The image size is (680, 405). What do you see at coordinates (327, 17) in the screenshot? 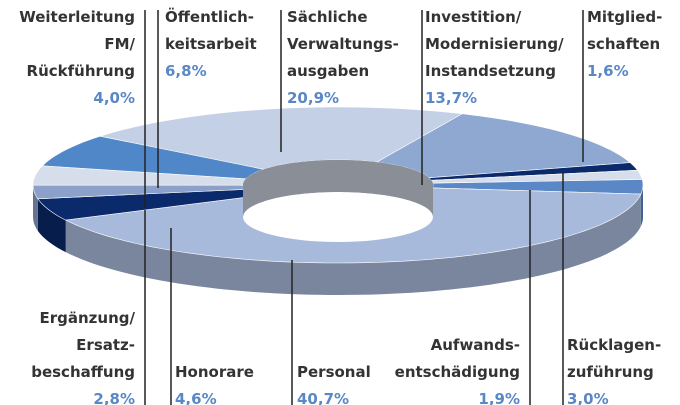
I see `slice-label: Sächliche` at bounding box center [327, 17].